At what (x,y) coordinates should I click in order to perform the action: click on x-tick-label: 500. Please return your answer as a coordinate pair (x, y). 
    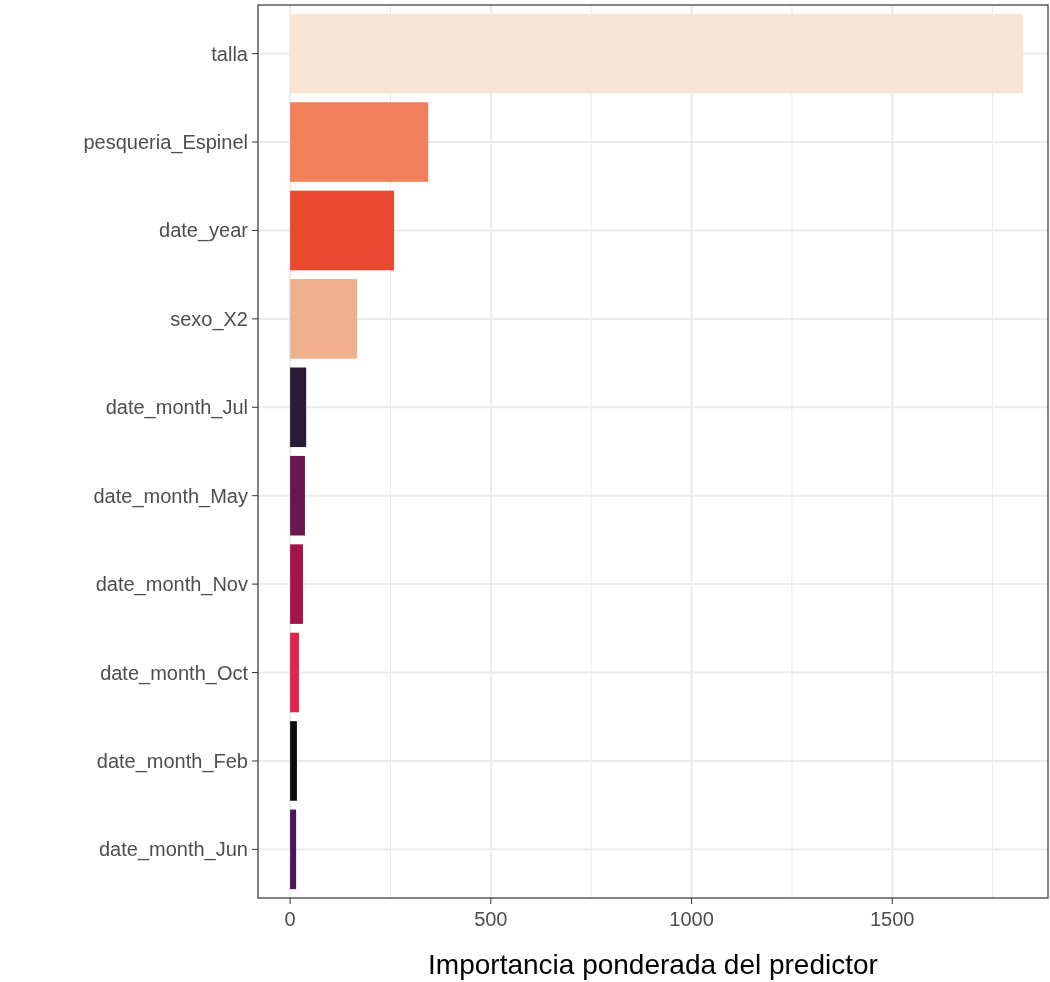
    Looking at the image, I should click on (491, 919).